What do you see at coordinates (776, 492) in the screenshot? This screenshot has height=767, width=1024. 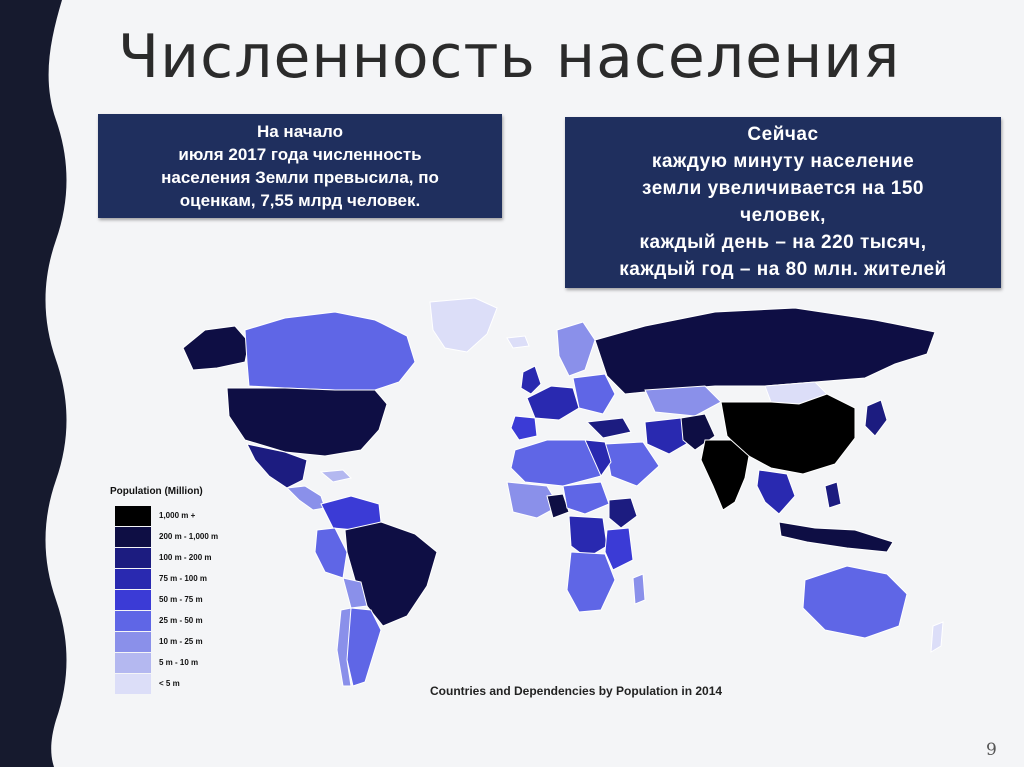 I see `region-se-asia` at bounding box center [776, 492].